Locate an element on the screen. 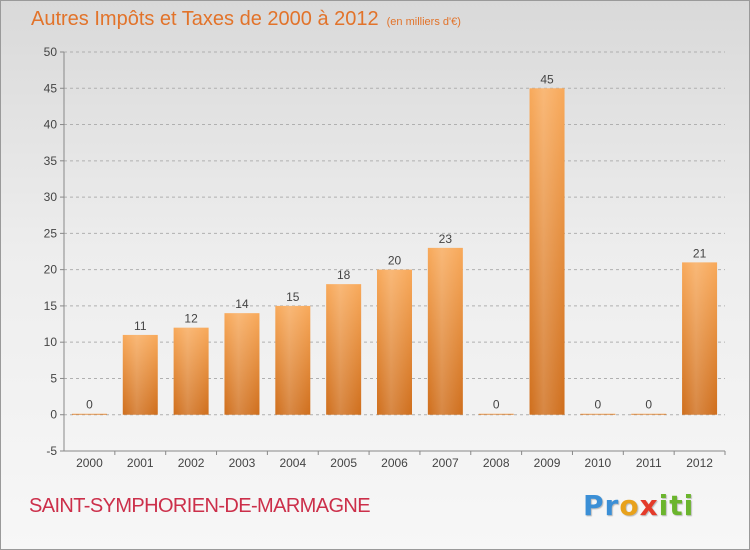 This screenshot has width=750, height=550. data-label: 15 is located at coordinates (293, 297).